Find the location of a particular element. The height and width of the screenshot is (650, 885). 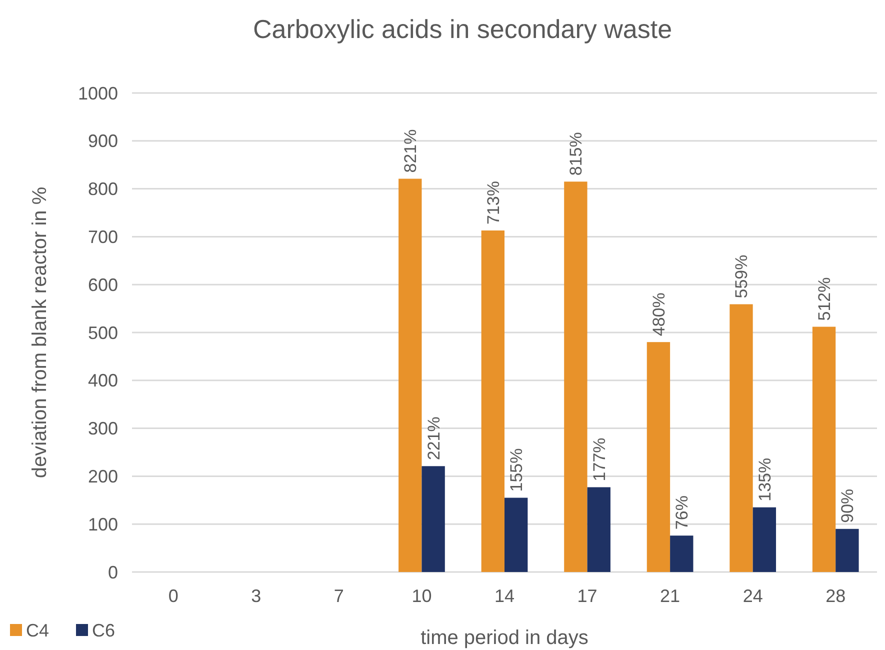

x-axis-title: time period in days is located at coordinates (504, 638).